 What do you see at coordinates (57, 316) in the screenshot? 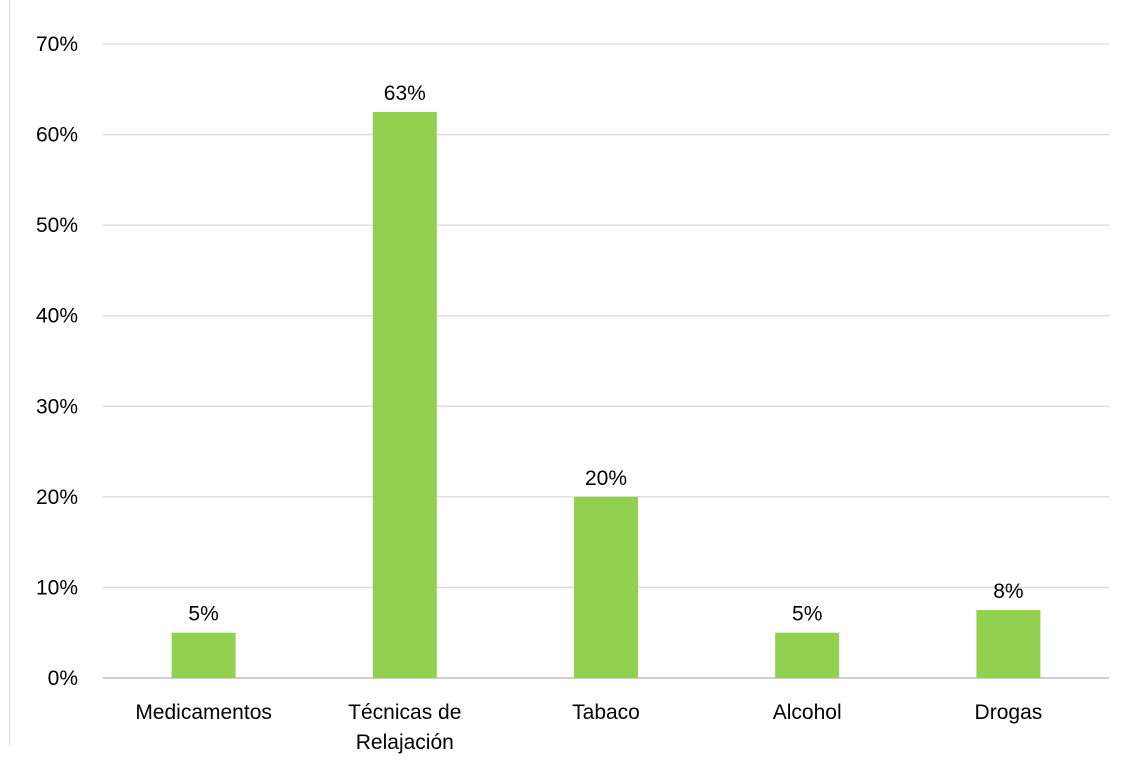
I see `y-tick-label: 40%` at bounding box center [57, 316].